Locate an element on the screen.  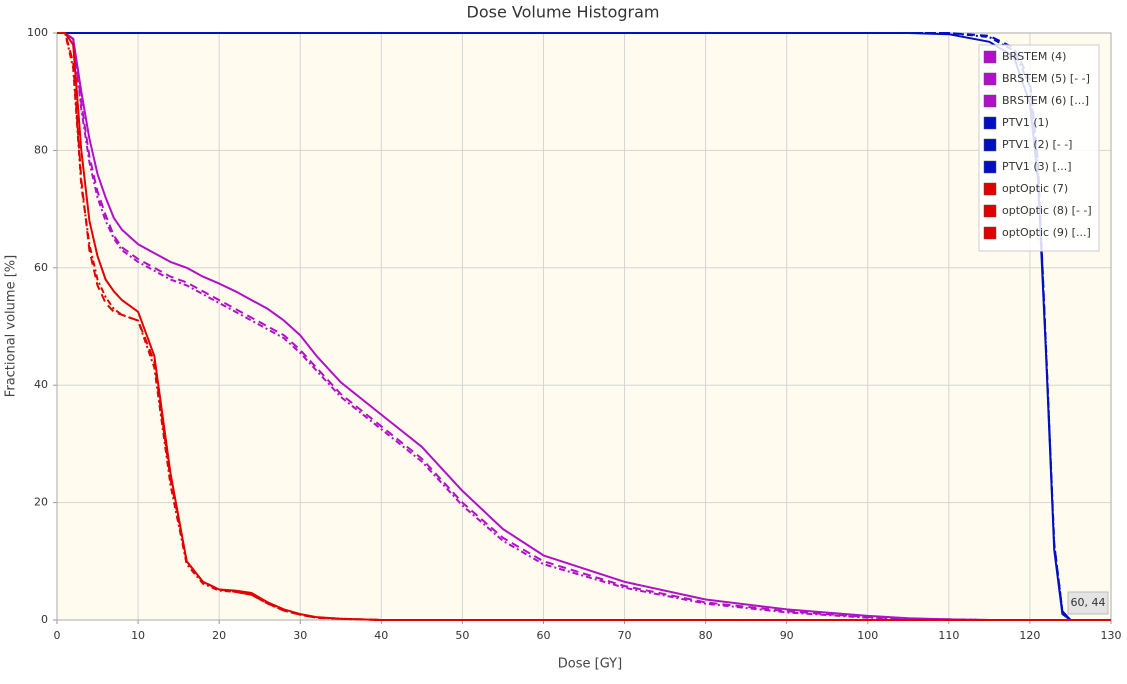
x-axis-title: Dose [GY] is located at coordinates (590, 664).